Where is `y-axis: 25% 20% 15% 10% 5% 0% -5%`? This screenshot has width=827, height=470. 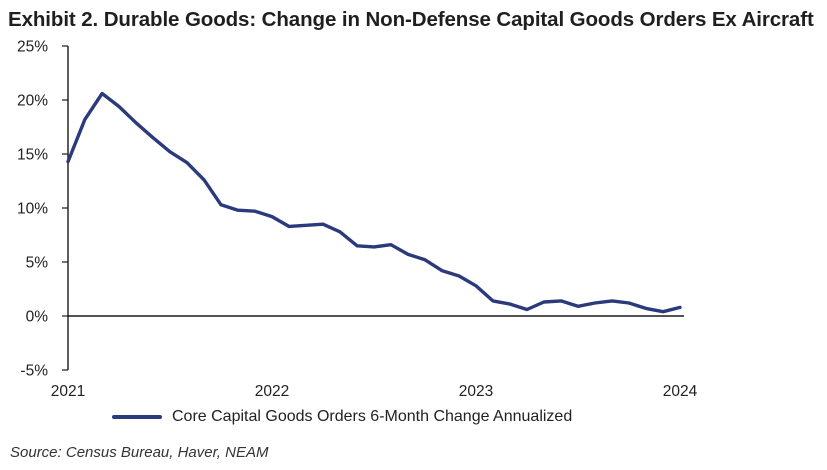
y-axis: 25% 20% 15% 10% 5% 0% -5% is located at coordinates (43, 209).